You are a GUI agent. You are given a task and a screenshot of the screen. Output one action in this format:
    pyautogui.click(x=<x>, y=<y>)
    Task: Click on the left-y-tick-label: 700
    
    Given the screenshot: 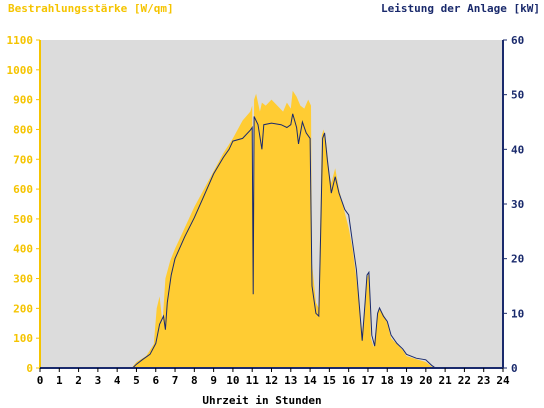 What is the action you would take?
    pyautogui.click(x=23, y=159)
    